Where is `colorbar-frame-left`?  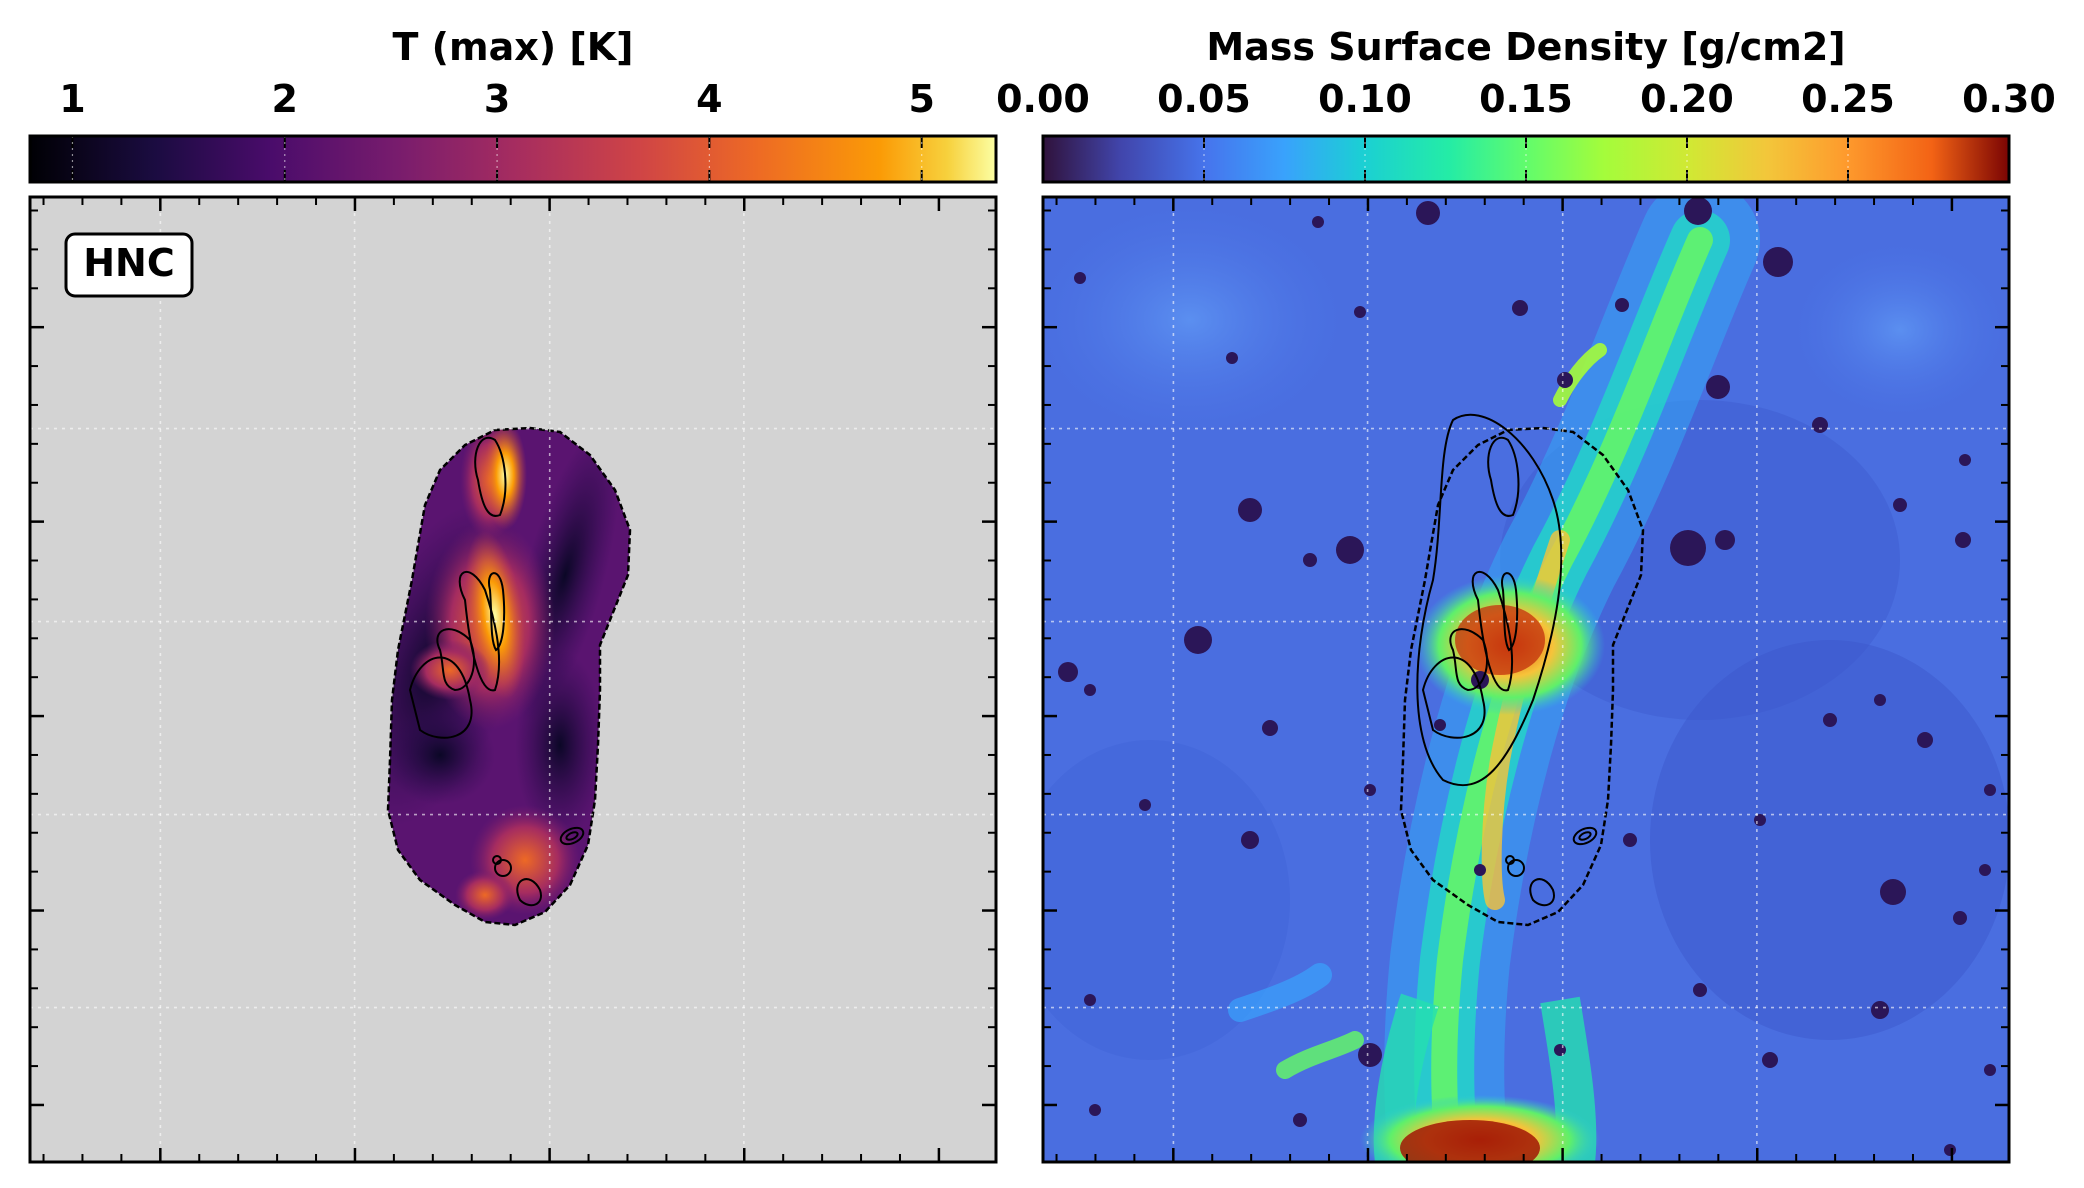
colorbar-frame-left is located at coordinates (513, 159).